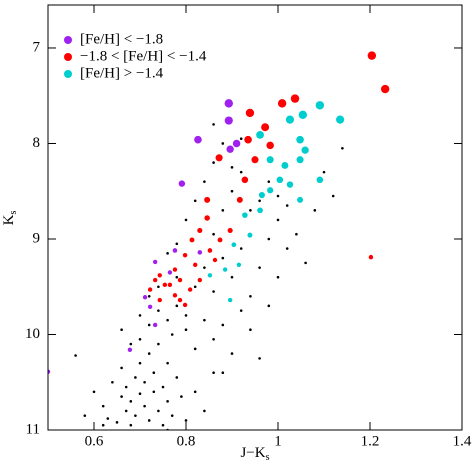 This screenshot has height=468, width=474. Describe the element at coordinates (33, 429) in the screenshot. I see `y-tick-label: 11` at that location.